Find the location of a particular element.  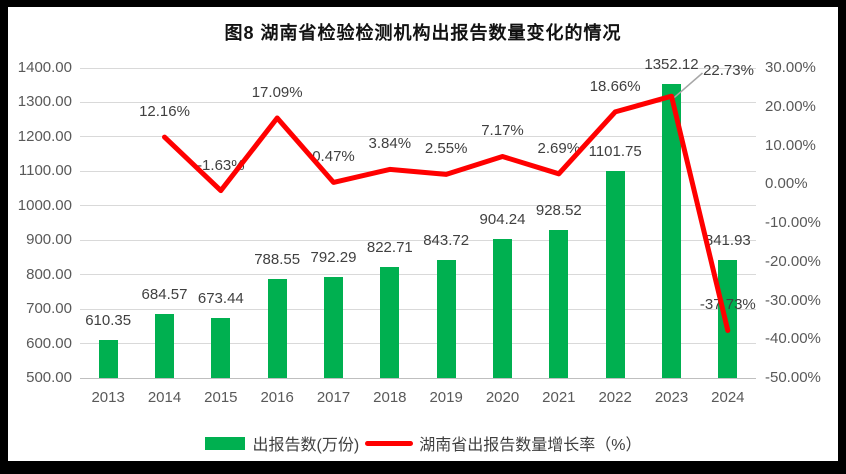

left-axis-tick: 500.00 is located at coordinates (49, 377).